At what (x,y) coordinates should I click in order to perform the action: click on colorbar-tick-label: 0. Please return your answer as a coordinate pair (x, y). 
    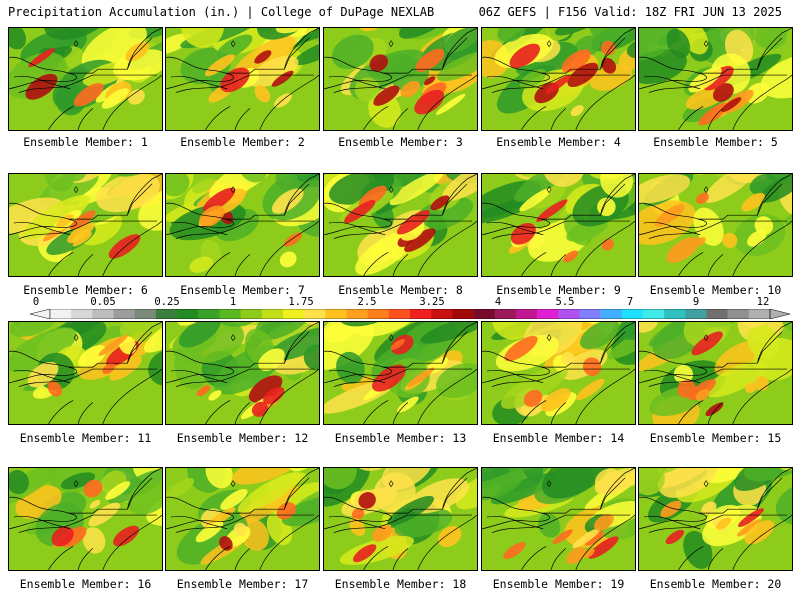
    Looking at the image, I should click on (36, 302).